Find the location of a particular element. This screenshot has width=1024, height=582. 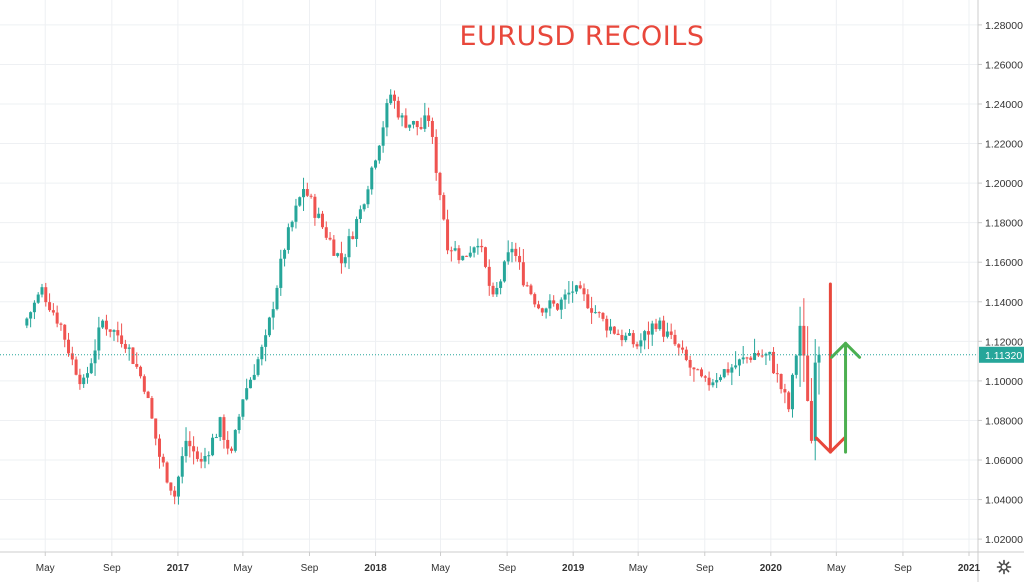

x-tick-label: 2019 is located at coordinates (573, 568).